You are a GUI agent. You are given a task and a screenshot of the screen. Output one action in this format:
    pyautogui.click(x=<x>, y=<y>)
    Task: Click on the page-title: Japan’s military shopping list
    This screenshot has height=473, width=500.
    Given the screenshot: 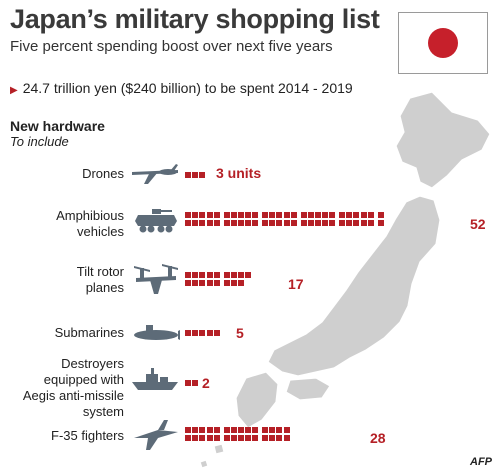 What is the action you would take?
    pyautogui.click(x=195, y=19)
    